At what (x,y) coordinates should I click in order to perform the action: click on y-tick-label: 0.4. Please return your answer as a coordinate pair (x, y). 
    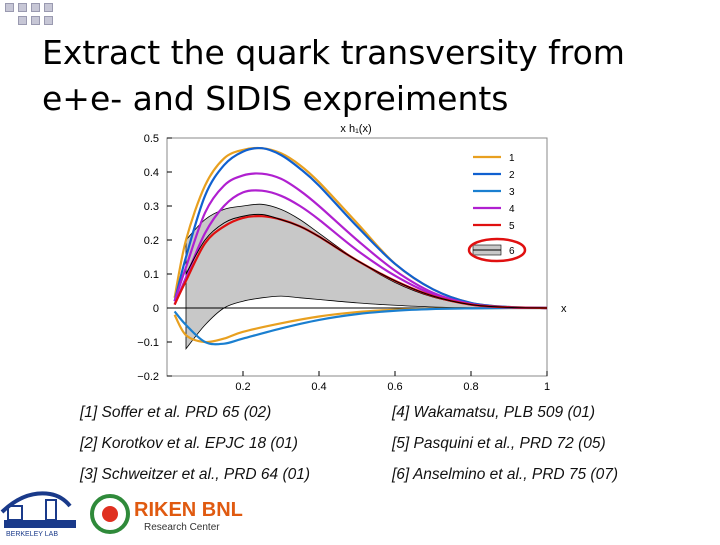
    Looking at the image, I should click on (151, 173).